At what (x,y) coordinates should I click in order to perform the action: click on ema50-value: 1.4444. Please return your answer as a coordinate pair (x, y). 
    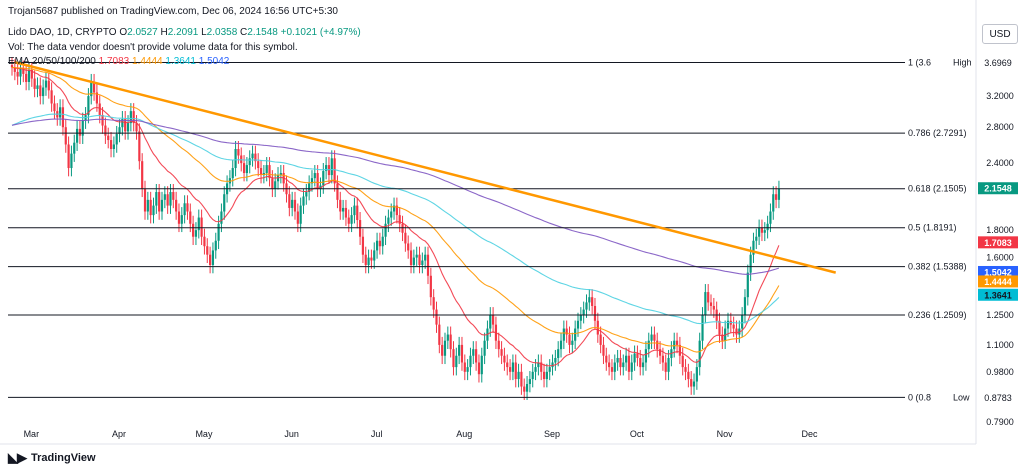
    Looking at the image, I should click on (147, 61).